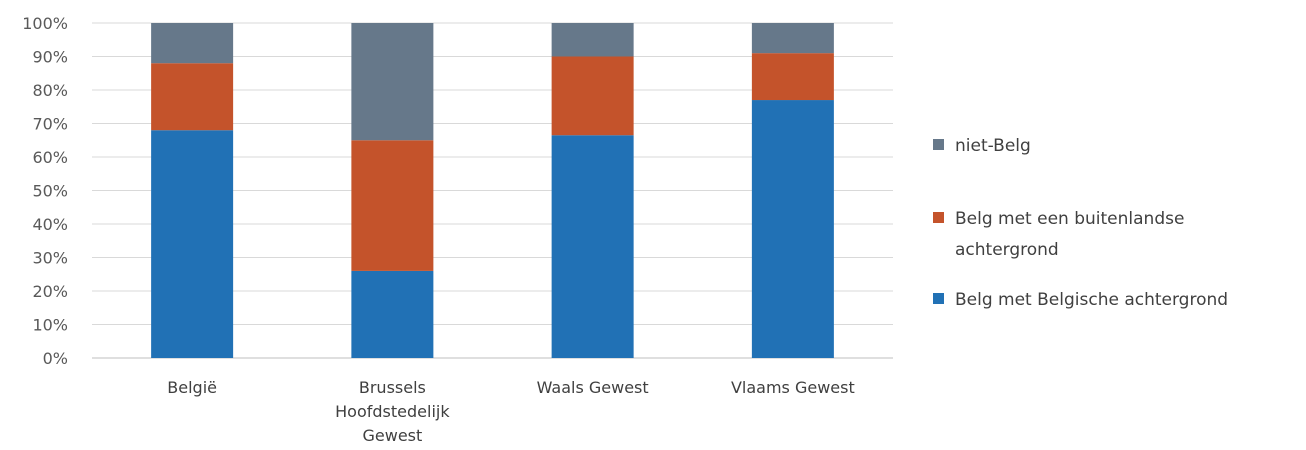 Image resolution: width=1306 pixels, height=450 pixels. Describe the element at coordinates (392, 435) in the screenshot. I see `x-category-label: Gewest` at that location.